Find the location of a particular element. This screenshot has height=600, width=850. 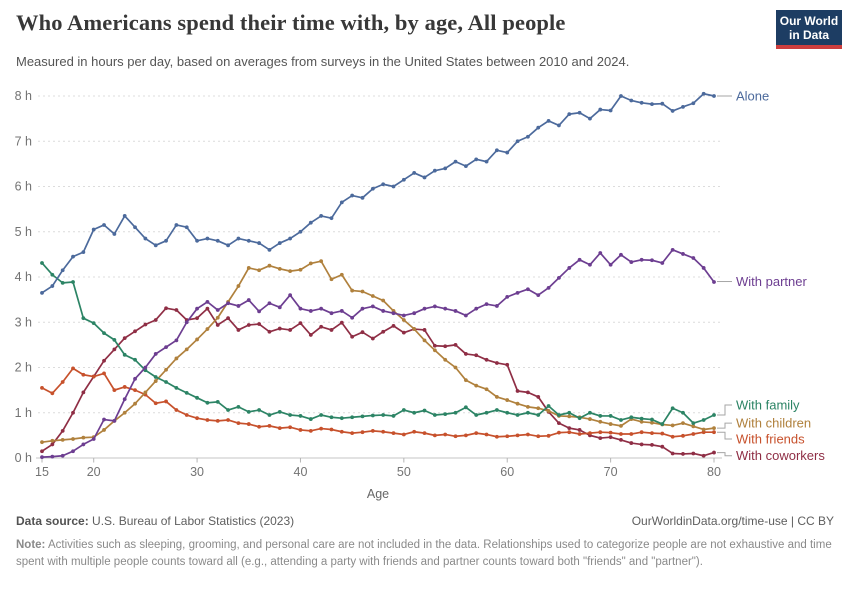

label-connector-with-children is located at coordinates (724, 425).